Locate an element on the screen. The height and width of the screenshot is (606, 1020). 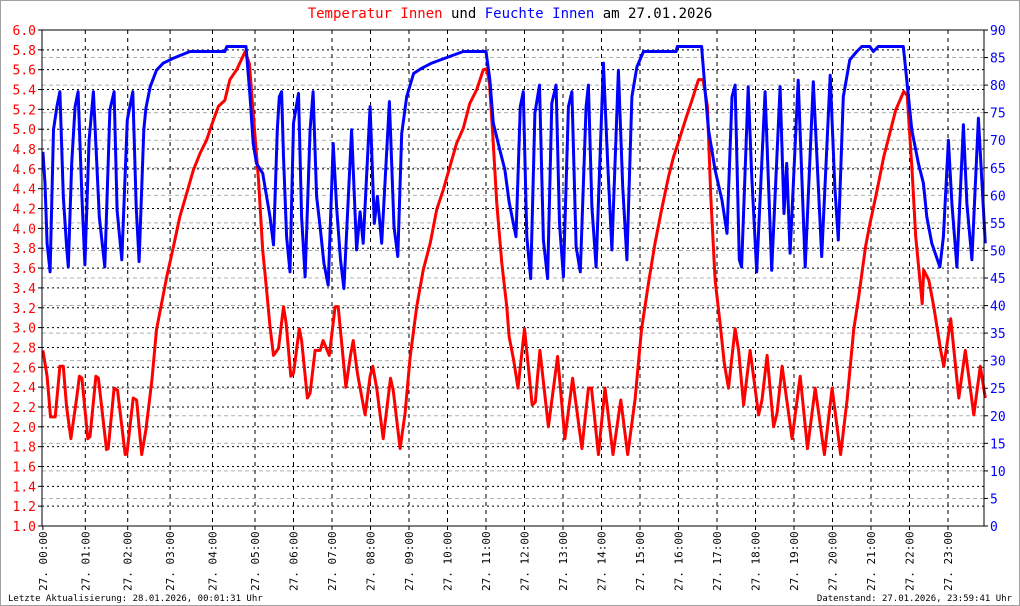
x-tick-label: 27. 10:00 is located at coordinates (448, 561).